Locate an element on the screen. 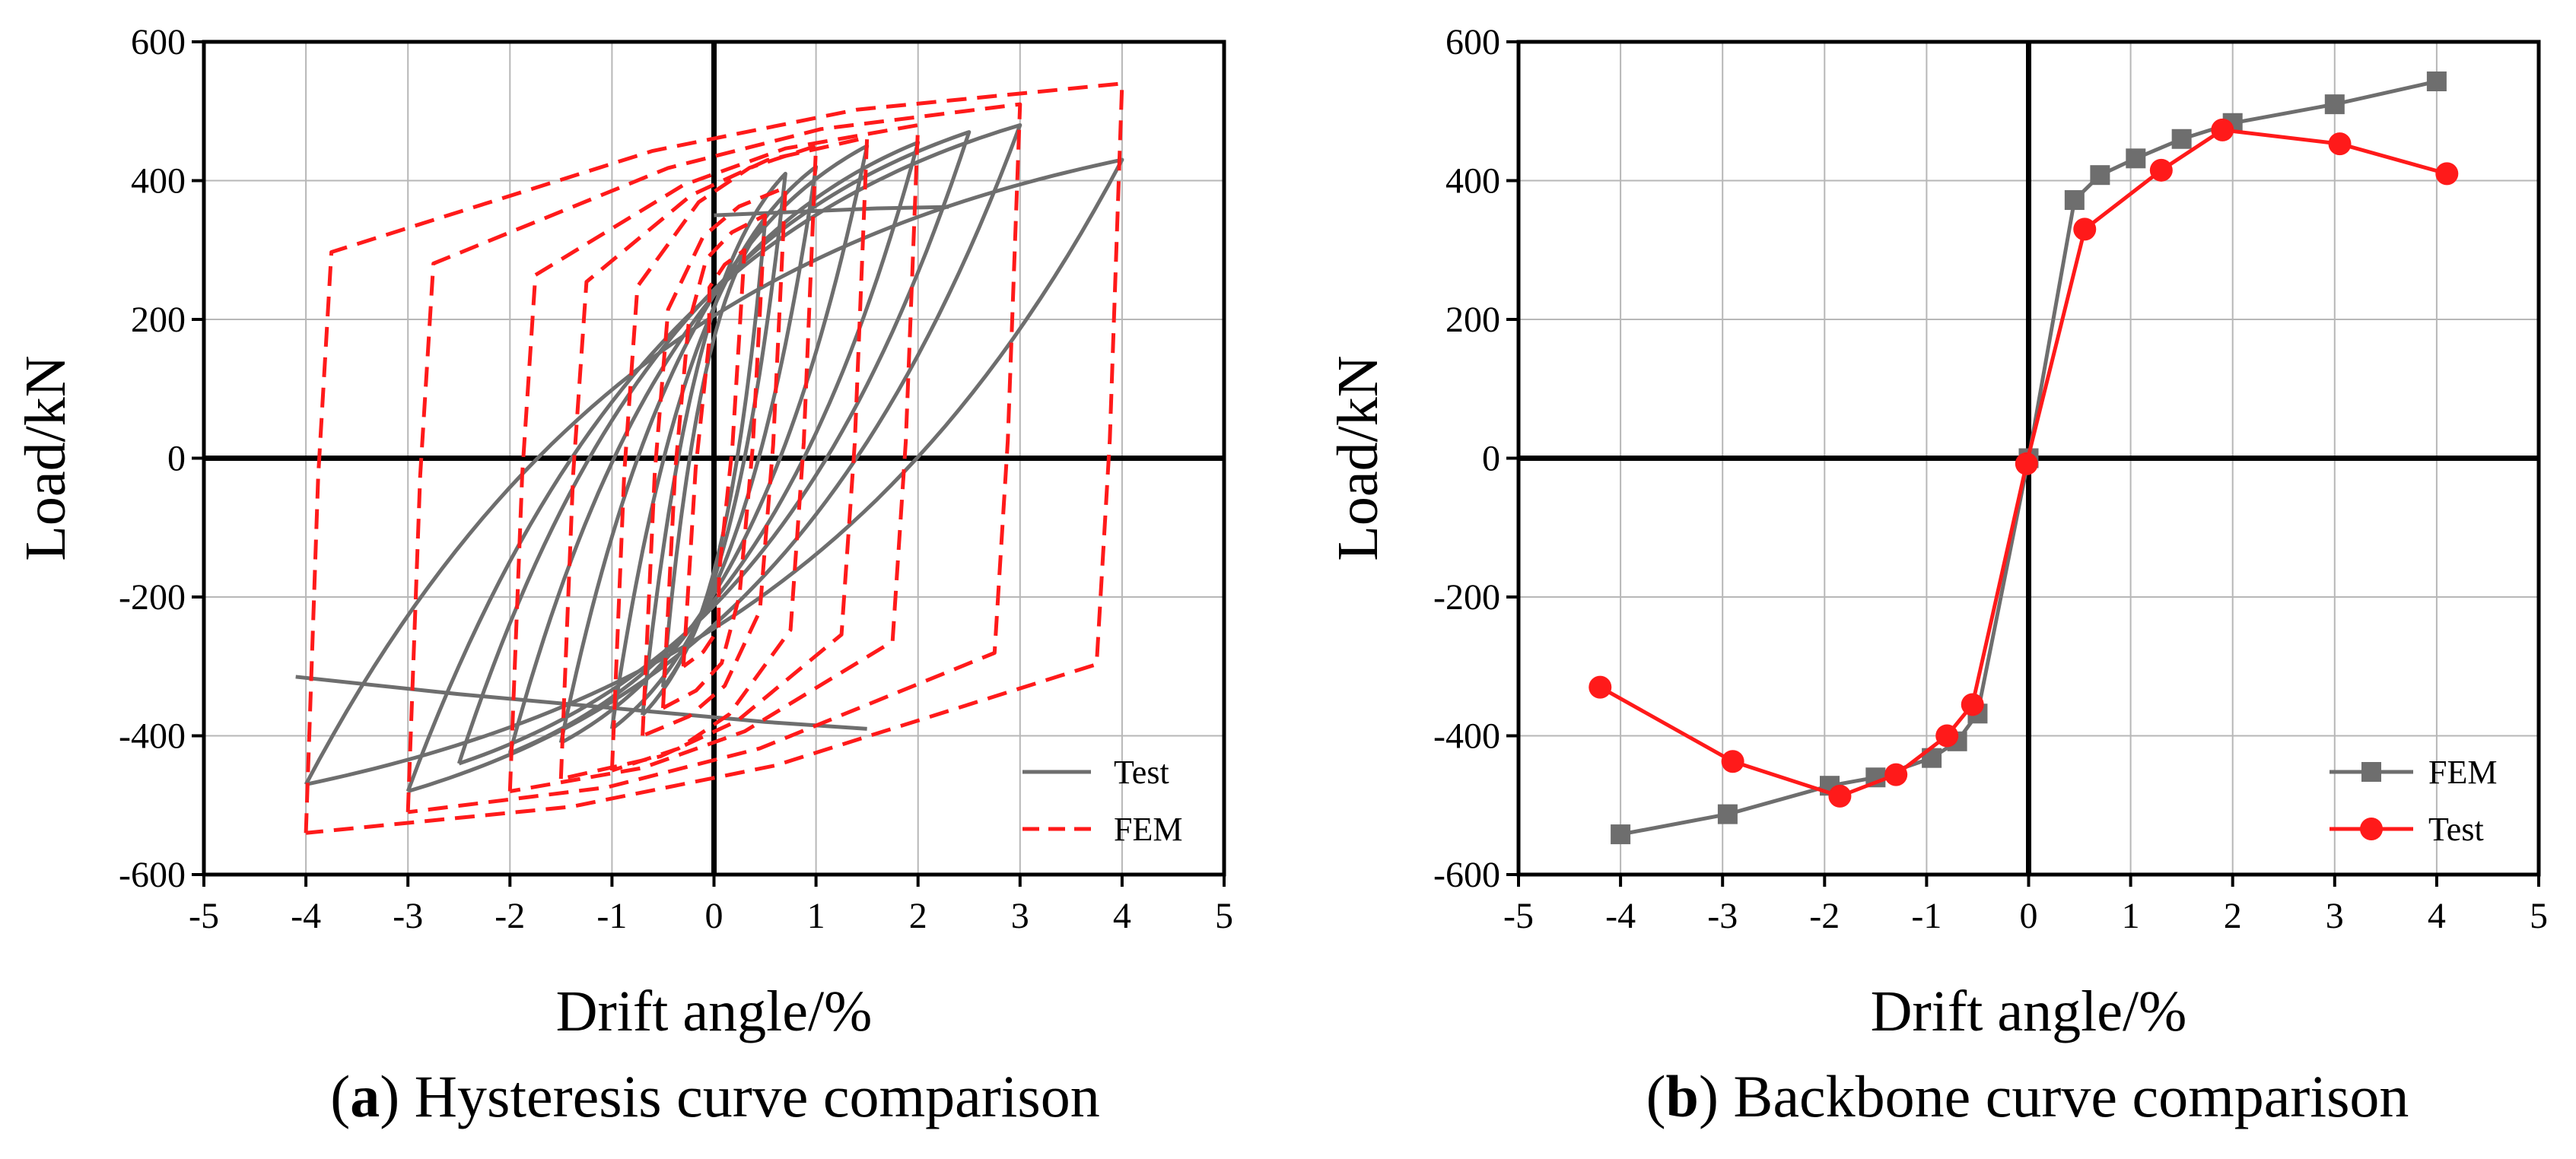  panel-a-test-tail-path is located at coordinates (832, 212).